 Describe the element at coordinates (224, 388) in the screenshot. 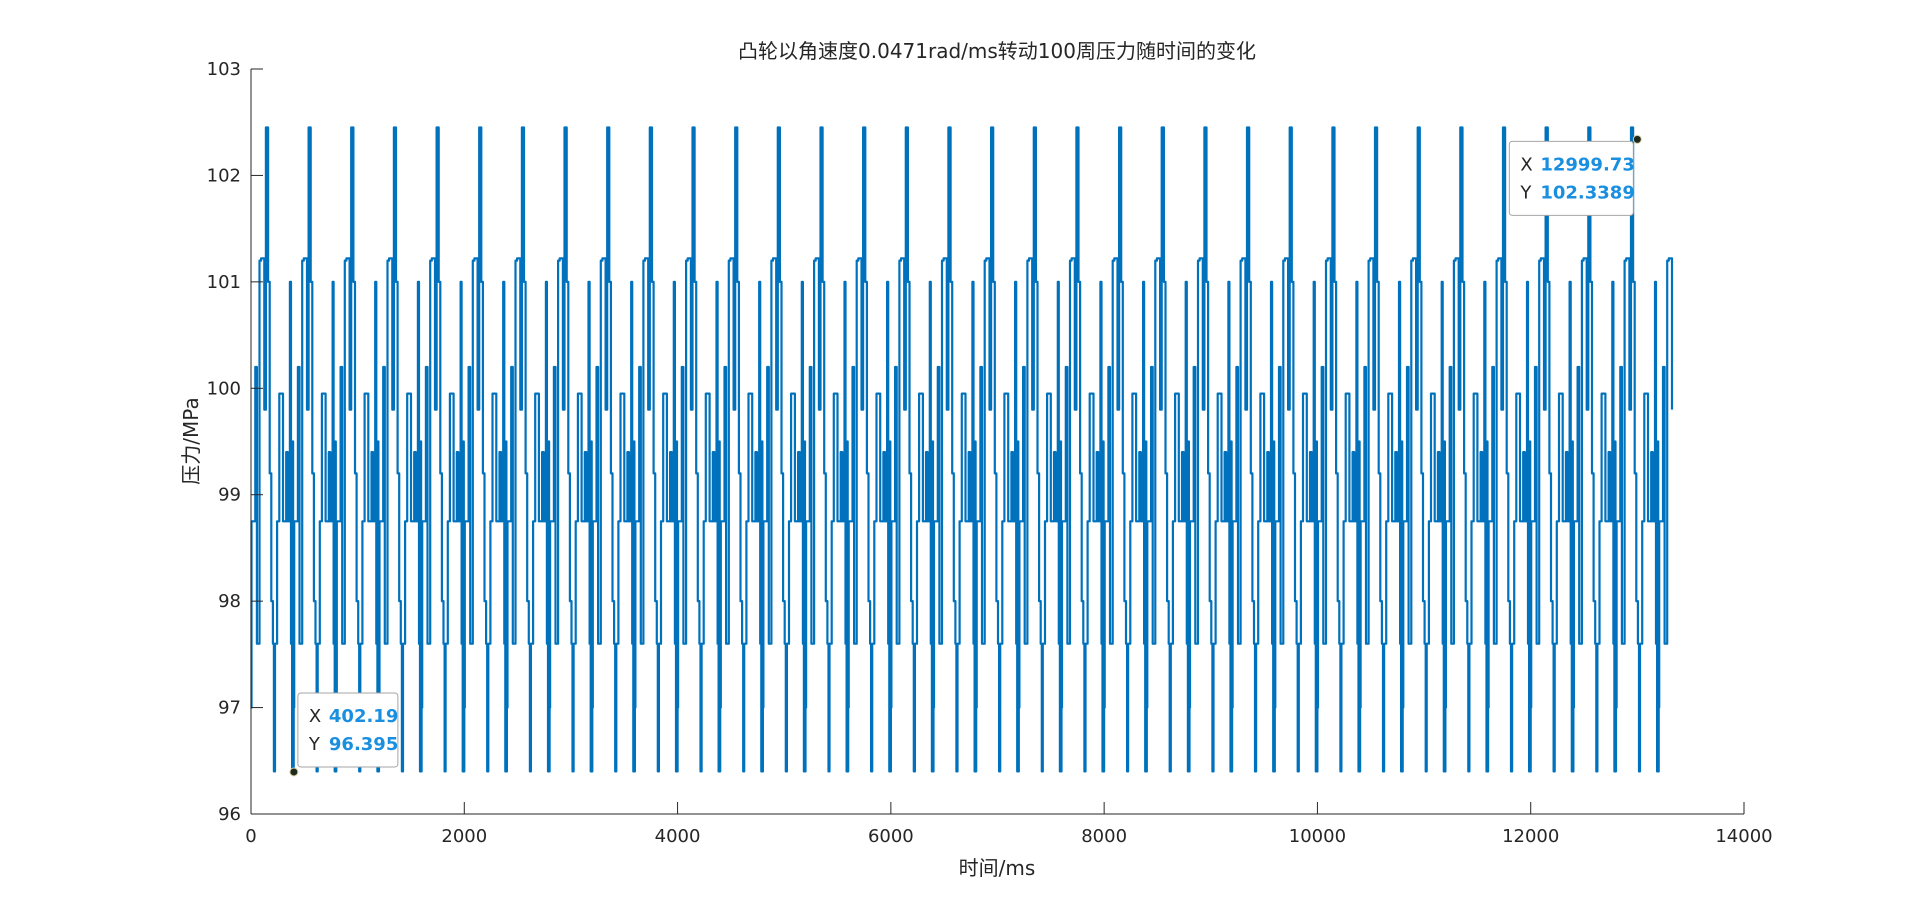

I see `y-tick-label: 100` at that location.